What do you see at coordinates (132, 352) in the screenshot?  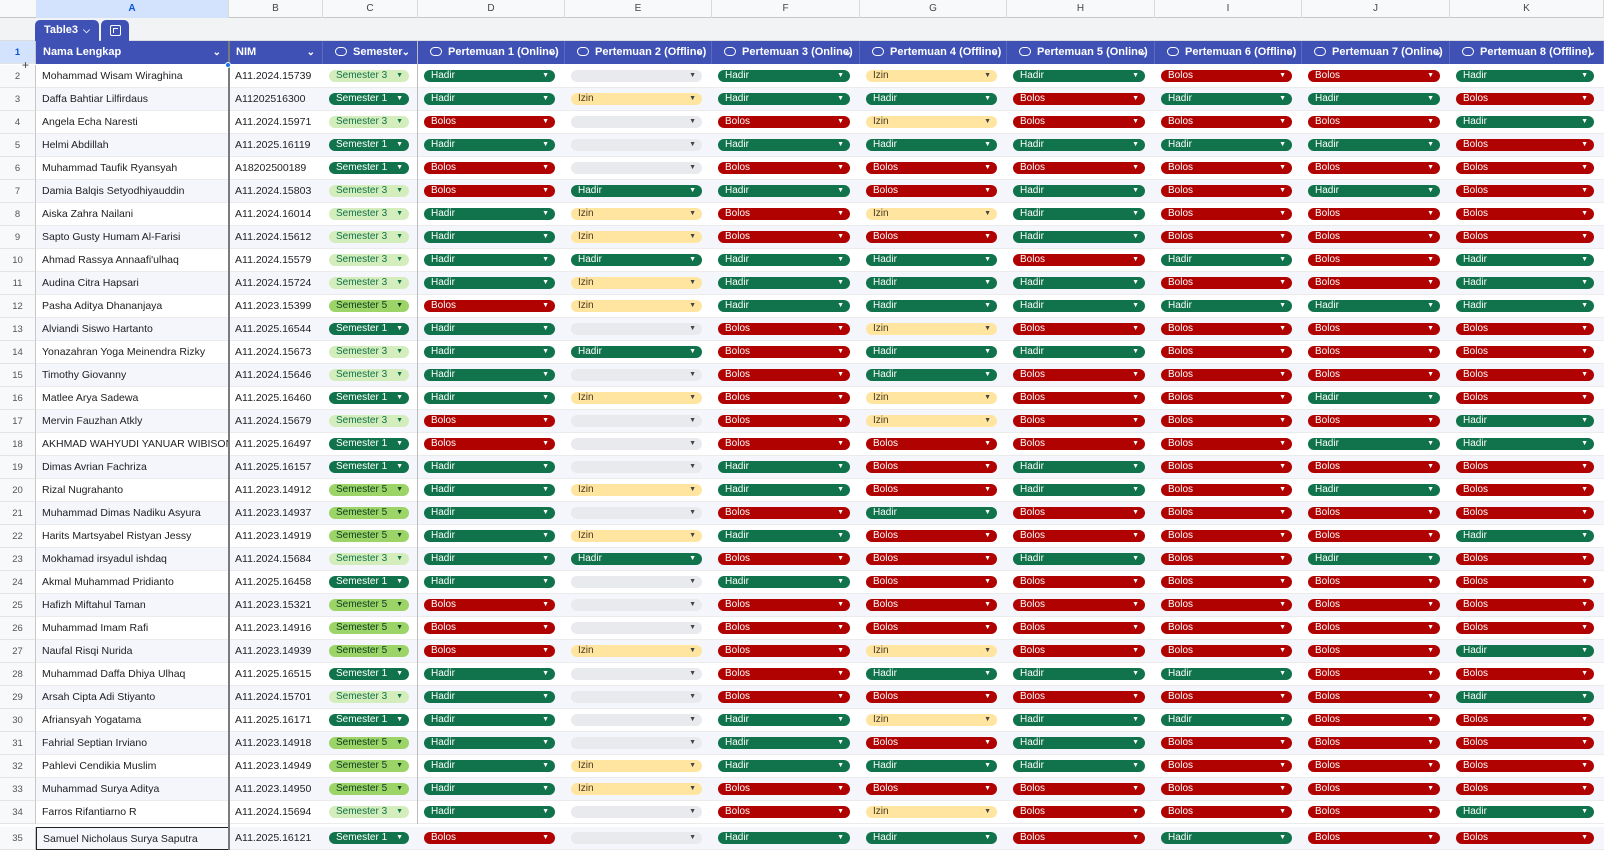 I see `name-cell: Yonazahran Yoga Meinendra Rizky` at bounding box center [132, 352].